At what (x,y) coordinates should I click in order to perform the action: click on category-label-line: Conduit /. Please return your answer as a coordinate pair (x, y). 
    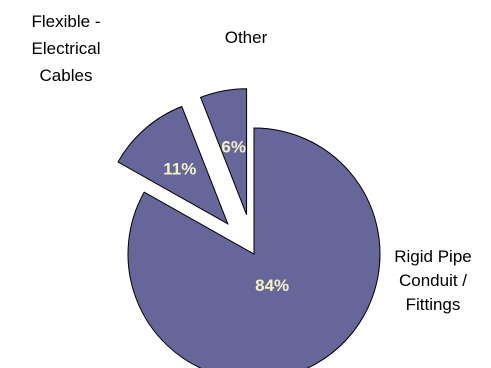
    Looking at the image, I should click on (433, 280).